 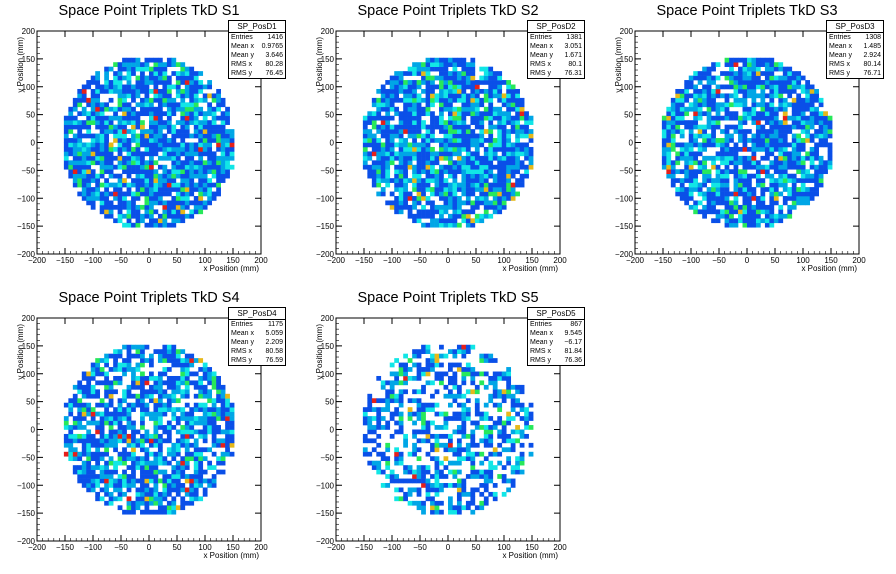 I want to click on y-tick-label: 200, so click(x=328, y=31).